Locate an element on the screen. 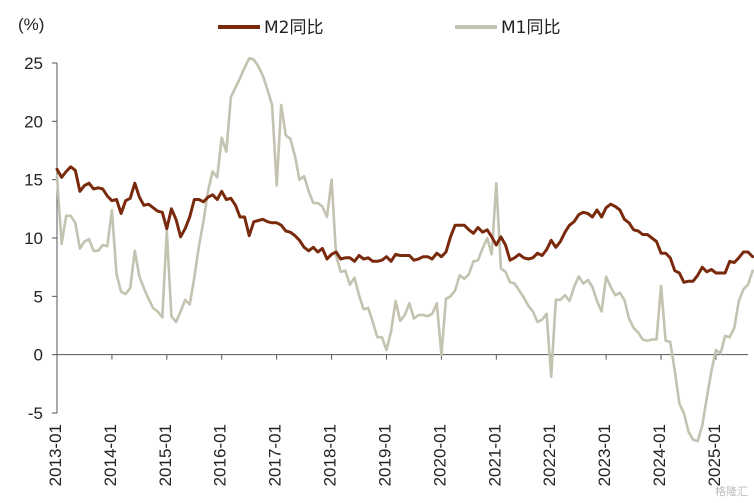 Image resolution: width=754 pixels, height=503 pixels. y-unit-label: (%) is located at coordinates (31, 24).